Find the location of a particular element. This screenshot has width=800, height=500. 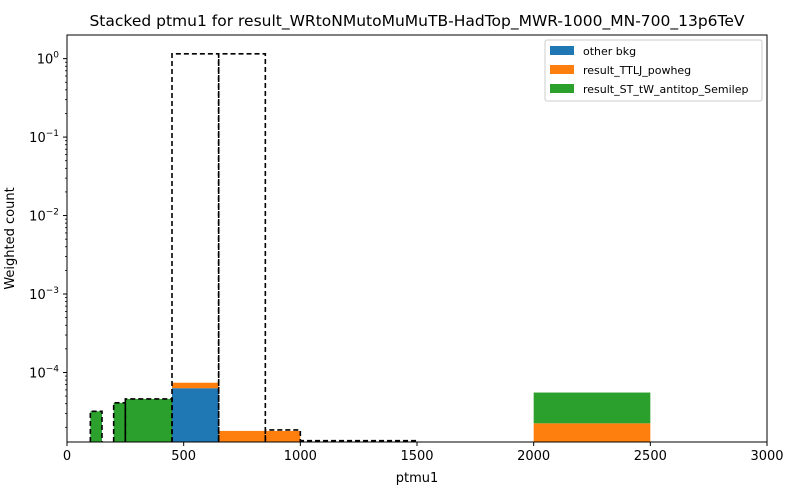

x-tick-label: 1500 is located at coordinates (416, 456).